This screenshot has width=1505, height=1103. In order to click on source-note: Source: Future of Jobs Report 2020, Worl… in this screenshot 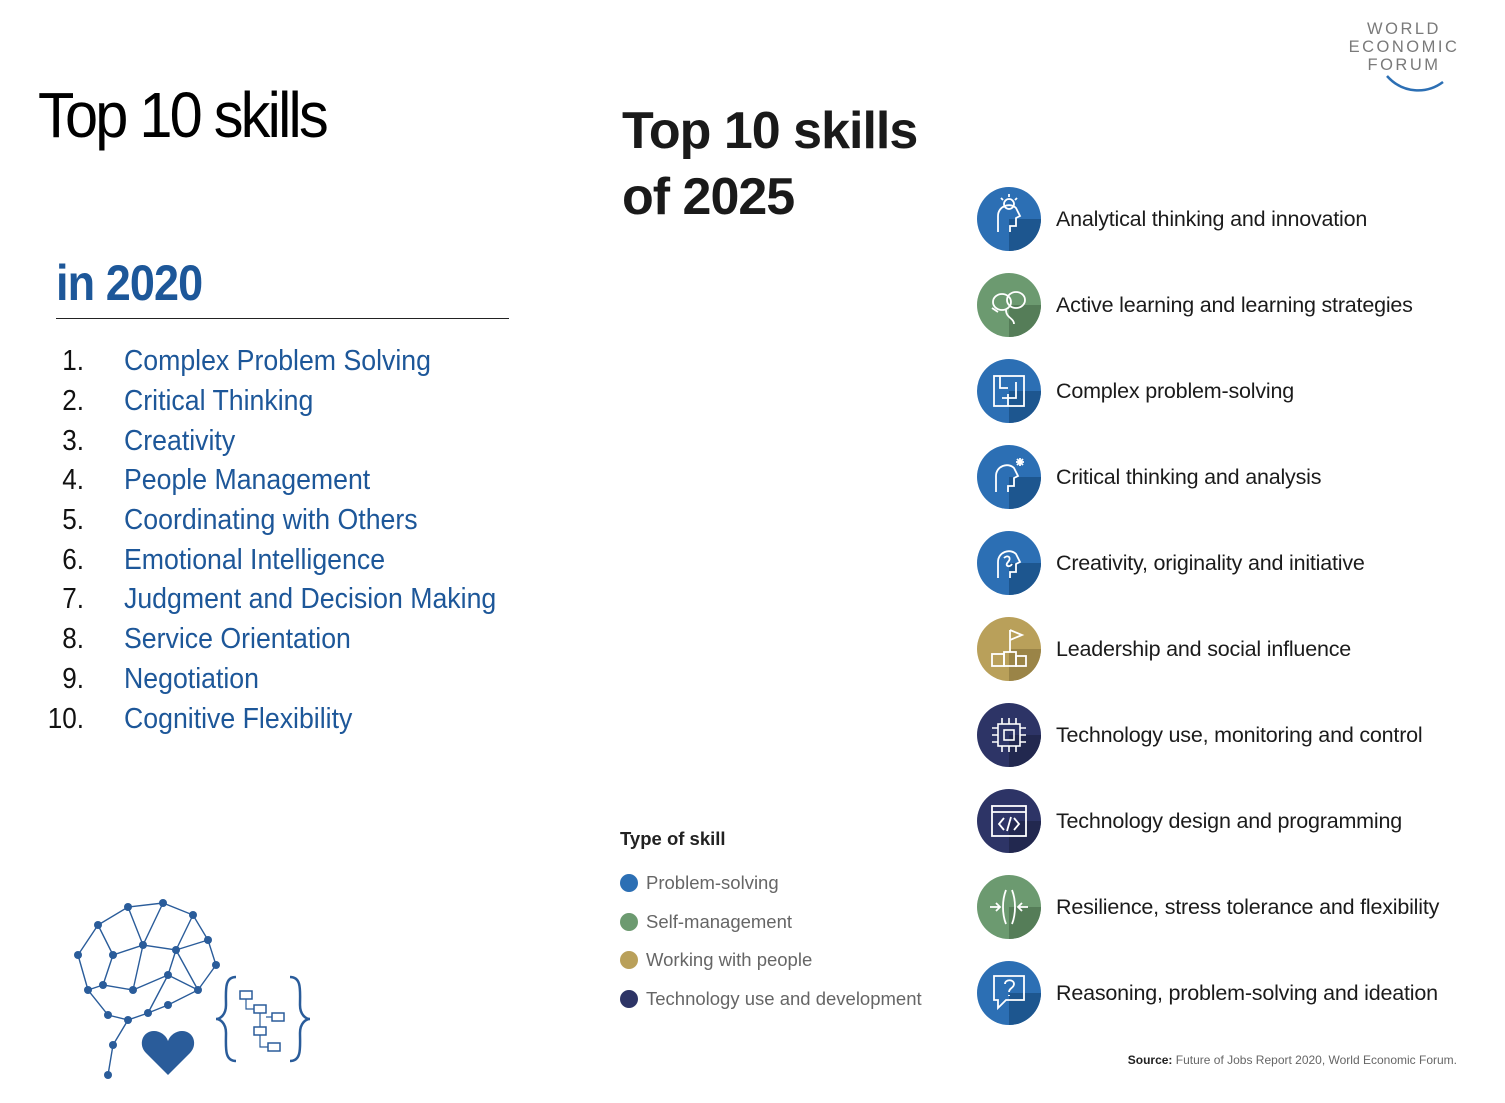, I will do `click(1292, 1060)`.